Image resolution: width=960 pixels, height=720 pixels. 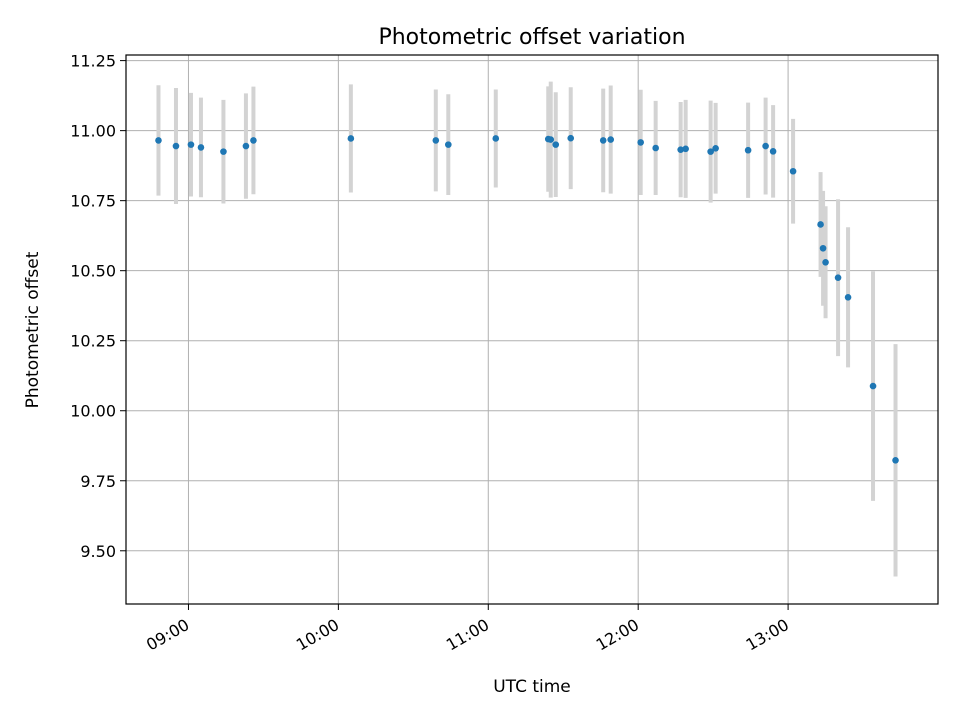 I want to click on y-axis-label: Photometric offset, so click(x=33, y=329).